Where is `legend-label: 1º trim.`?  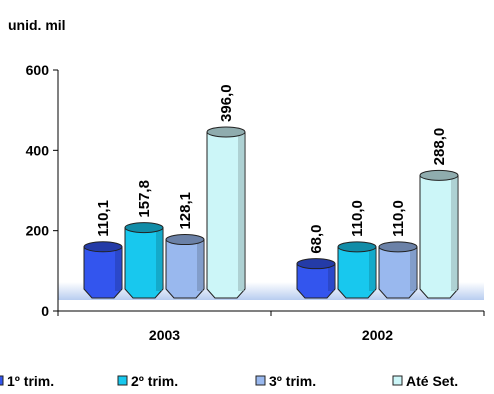 legend-label: 1º trim. is located at coordinates (30, 381).